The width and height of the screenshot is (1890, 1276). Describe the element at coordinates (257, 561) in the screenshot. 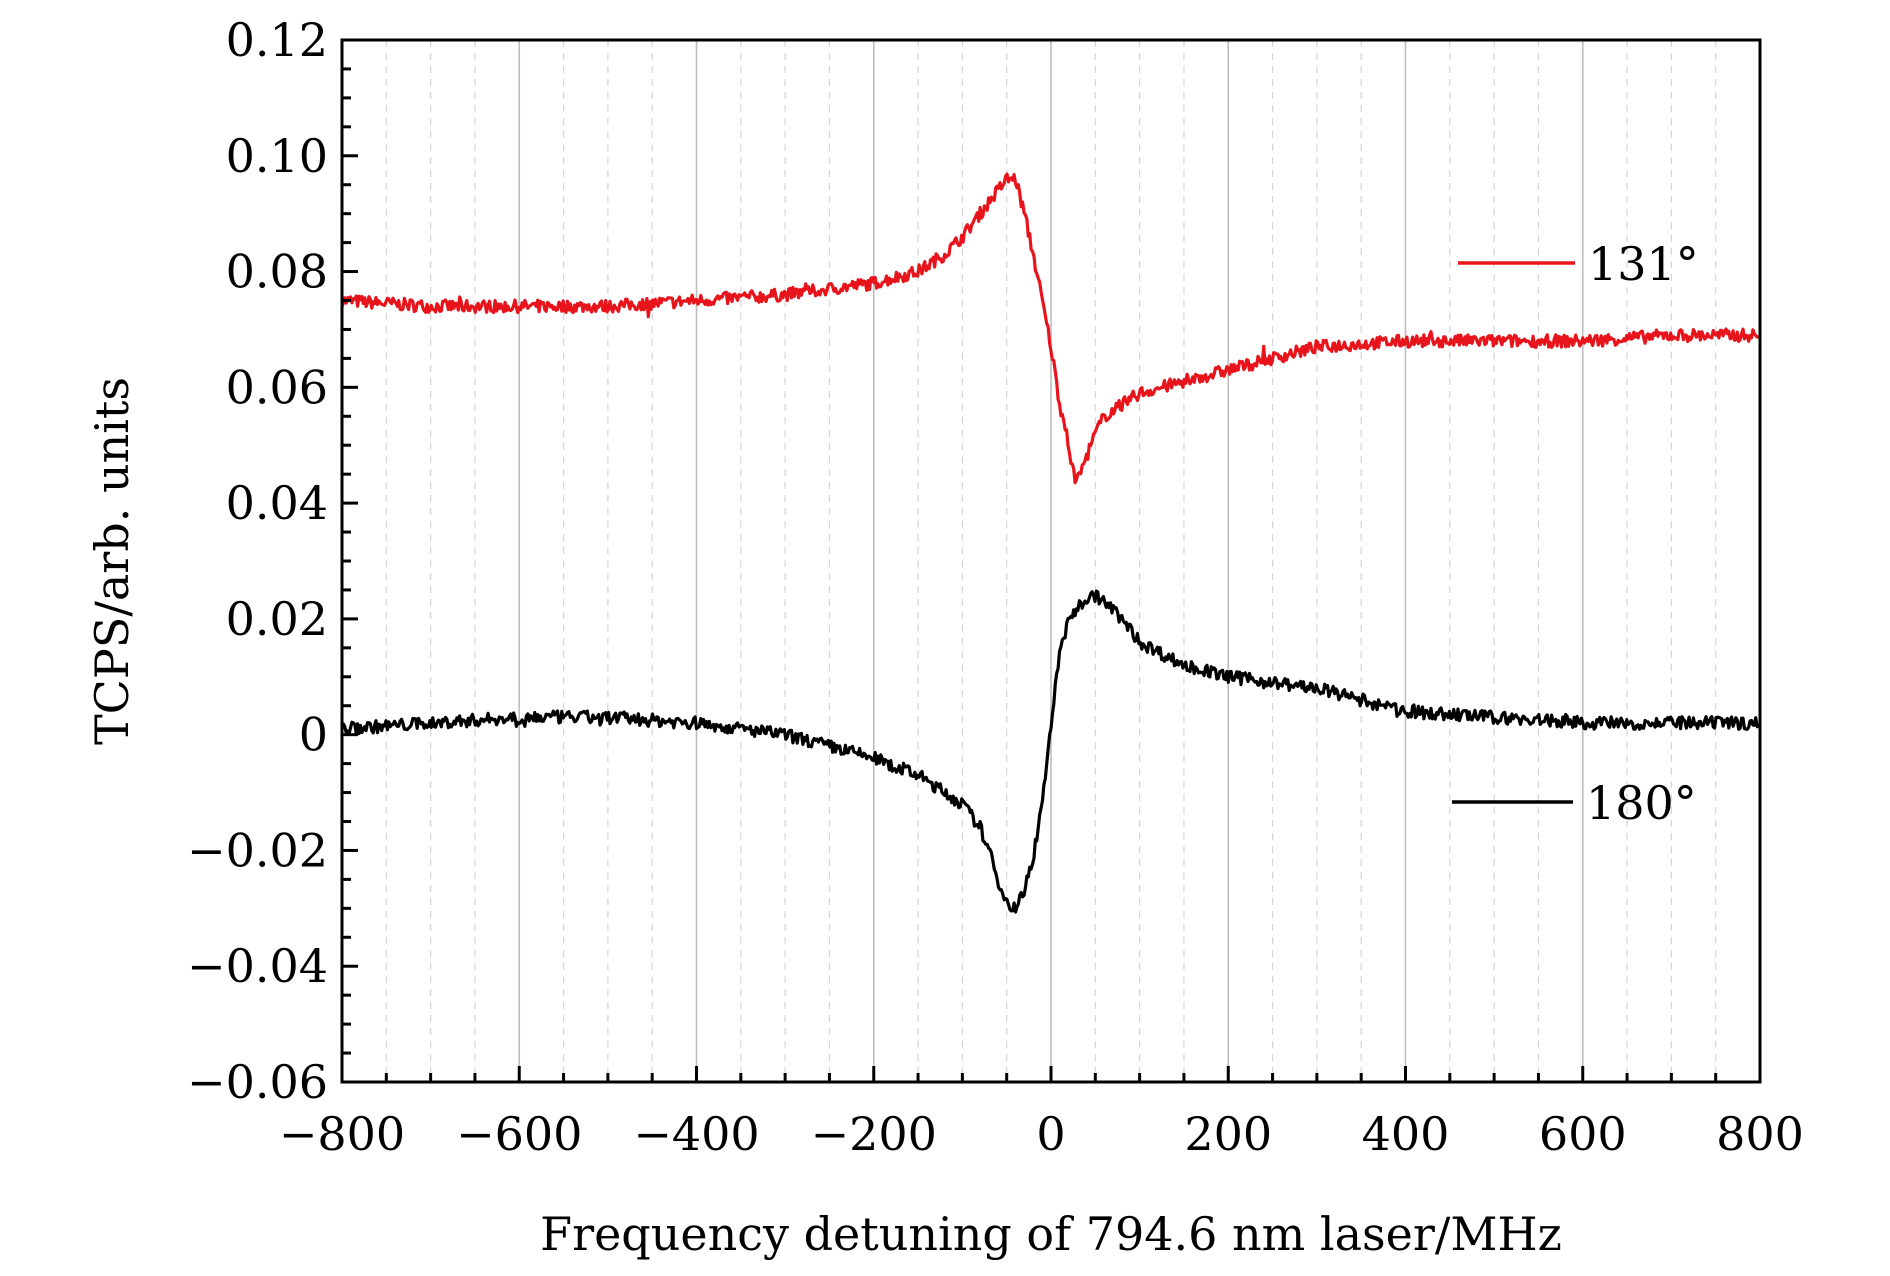

I see `y-tick-labels: −0.06 −0.04 −0.02 0 0.02 0.04 0.06 0.08 0.10 0.12` at that location.